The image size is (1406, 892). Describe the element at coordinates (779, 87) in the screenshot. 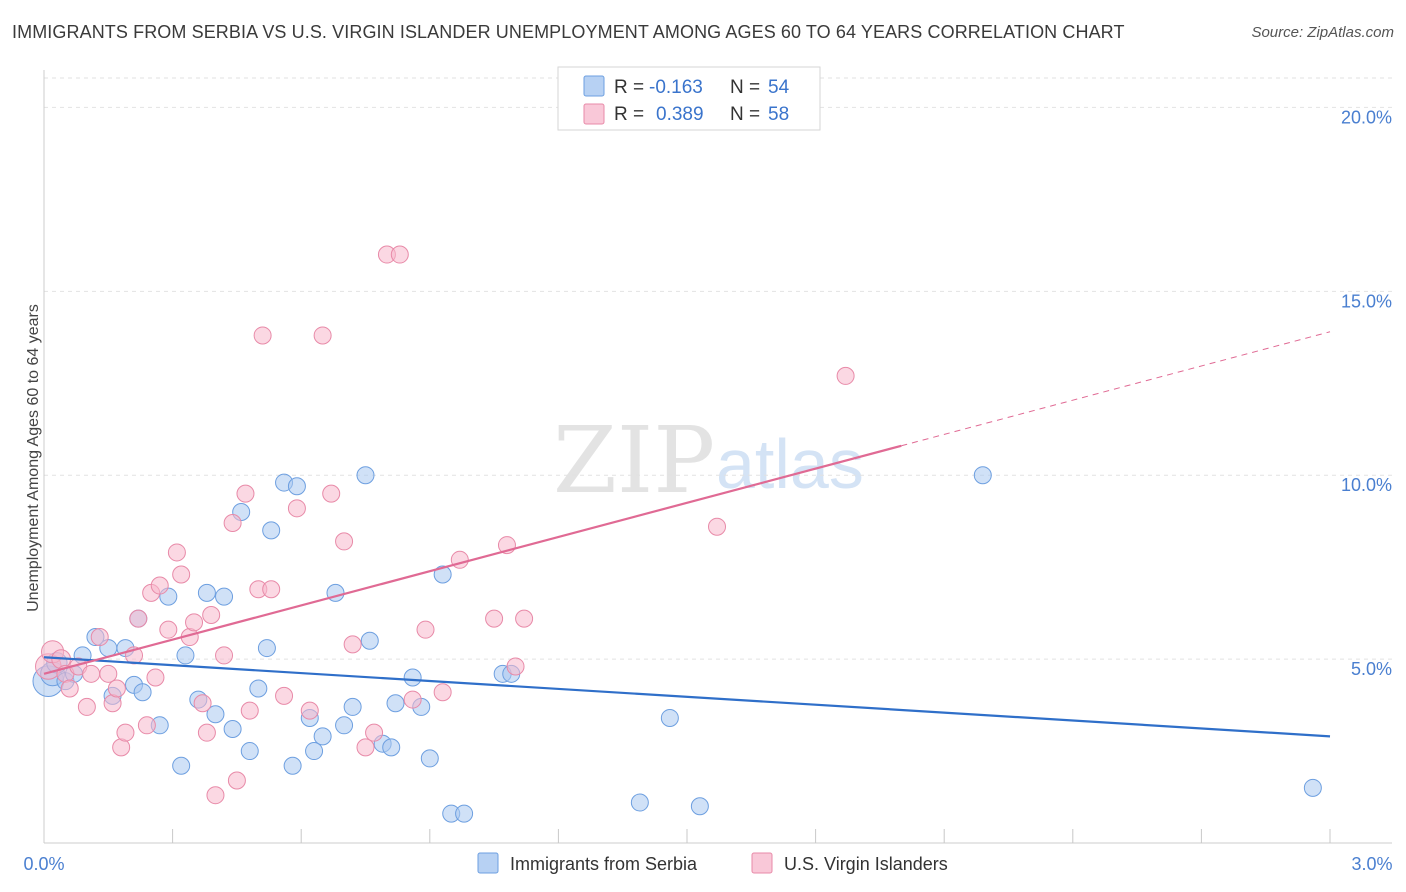

I see `legend-n-value-1: 54` at that location.